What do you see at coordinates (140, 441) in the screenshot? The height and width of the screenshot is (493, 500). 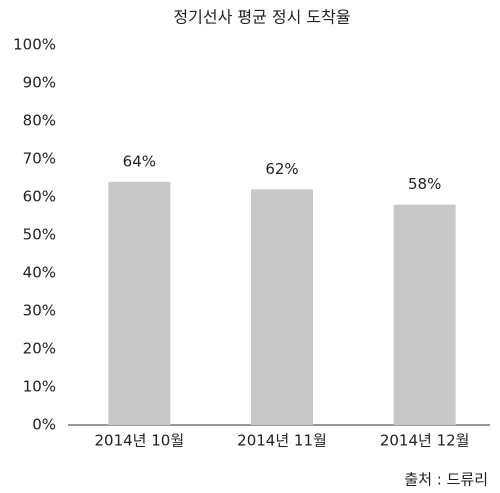 I see `x-tick-label: 2014년 10월` at bounding box center [140, 441].